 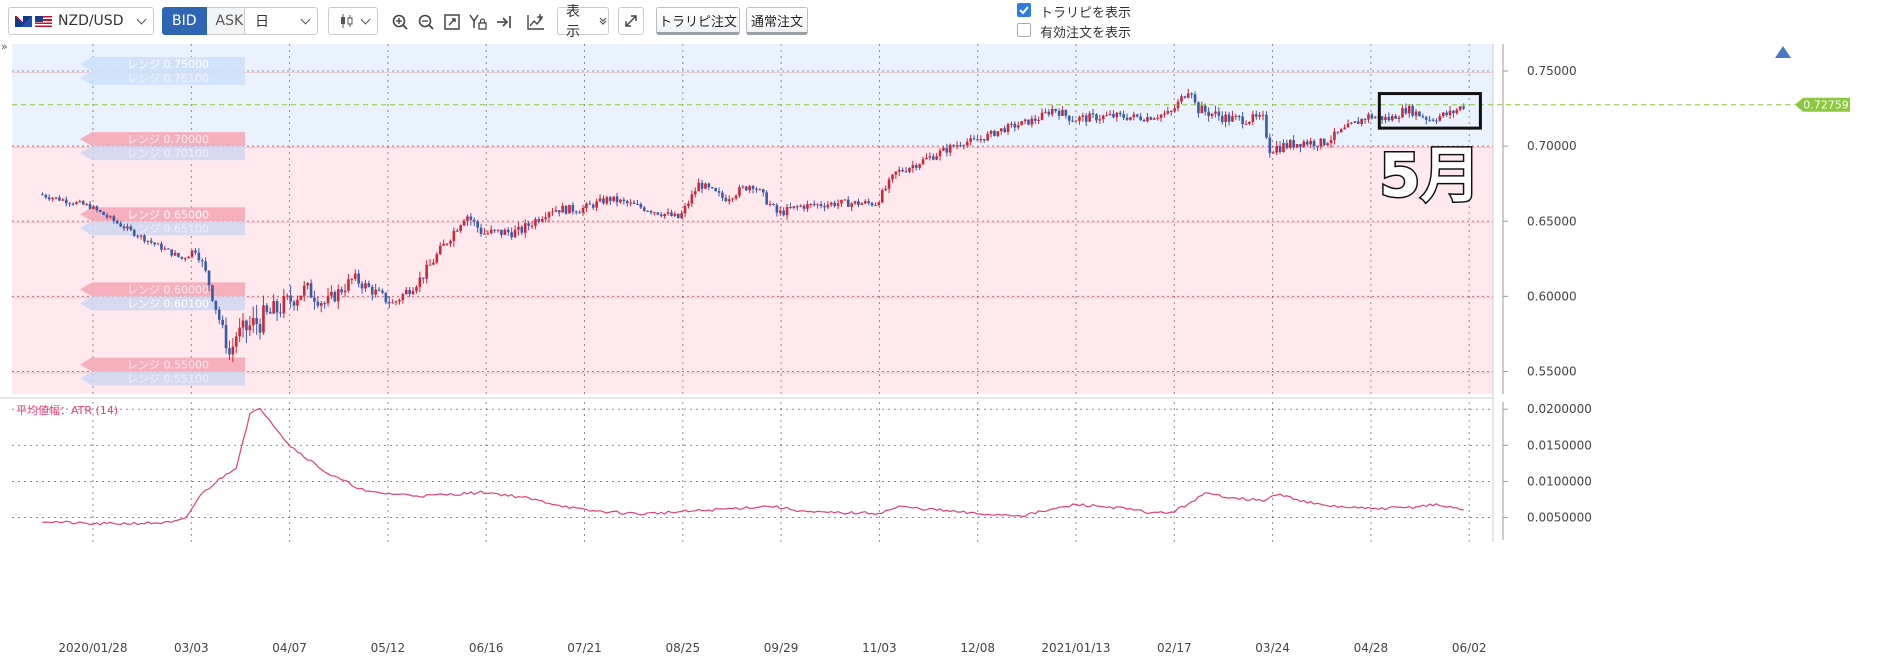 I want to click on show-trap-checkbox, so click(x=1024, y=10).